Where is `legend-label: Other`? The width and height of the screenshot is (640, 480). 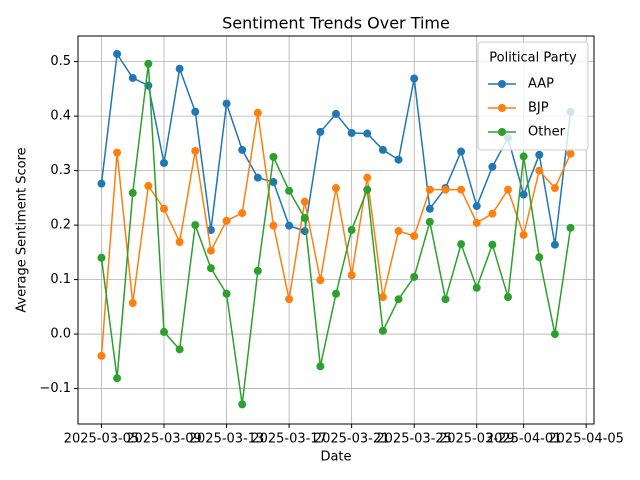 legend-label: Other is located at coordinates (547, 132).